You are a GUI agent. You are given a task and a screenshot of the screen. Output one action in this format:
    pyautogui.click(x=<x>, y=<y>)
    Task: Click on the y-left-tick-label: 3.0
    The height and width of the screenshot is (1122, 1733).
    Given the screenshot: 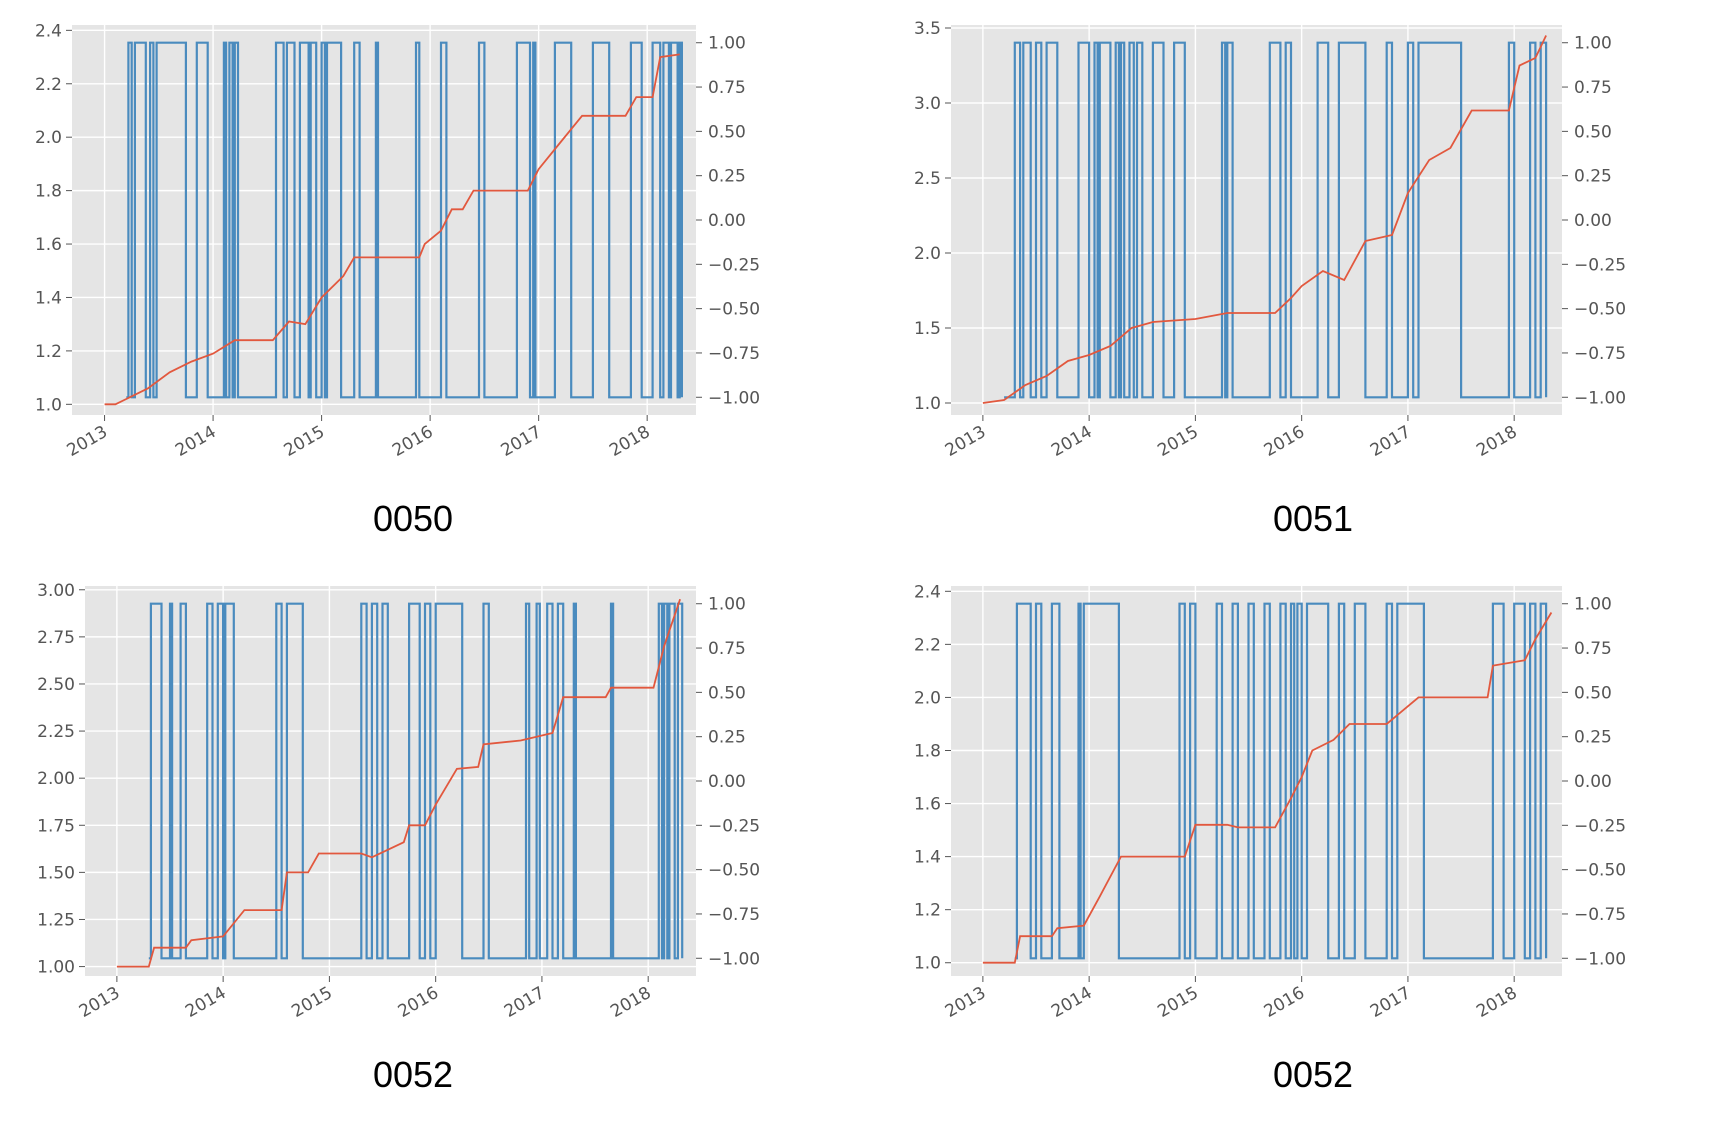 What is the action you would take?
    pyautogui.click(x=927, y=104)
    